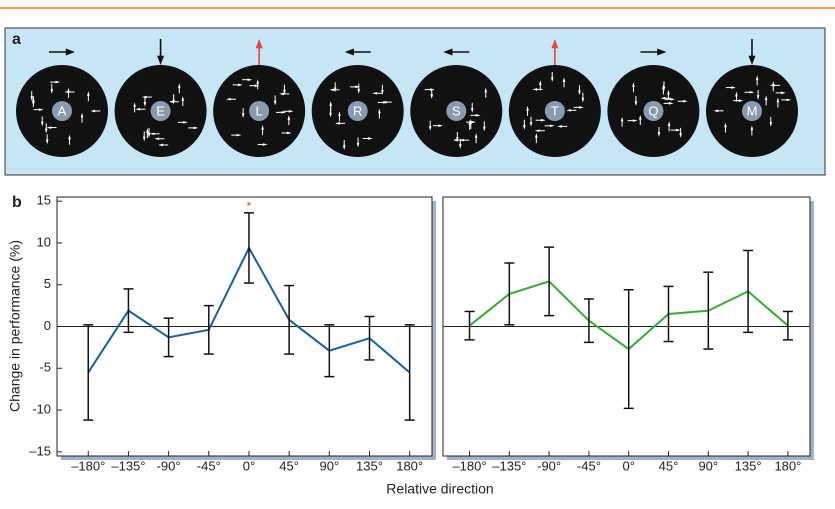  Describe the element at coordinates (41, 408) in the screenshot. I see `y-tick-label: -10` at that location.